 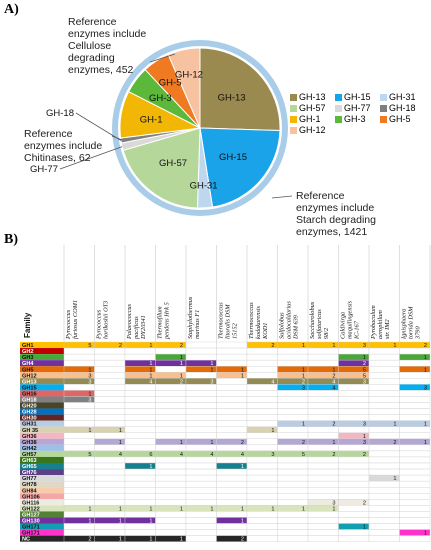 What do you see at coordinates (29, 382) in the screenshot?
I see `family-name: GH13` at bounding box center [29, 382].